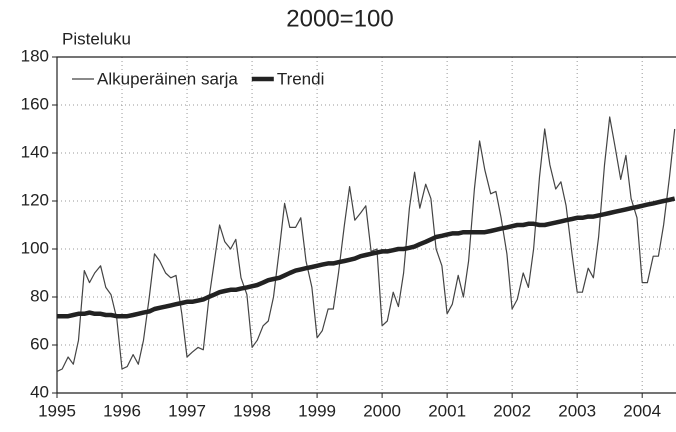 The image size is (676, 432). Describe the element at coordinates (382, 410) in the screenshot. I see `x-tick-label: 2000` at that location.